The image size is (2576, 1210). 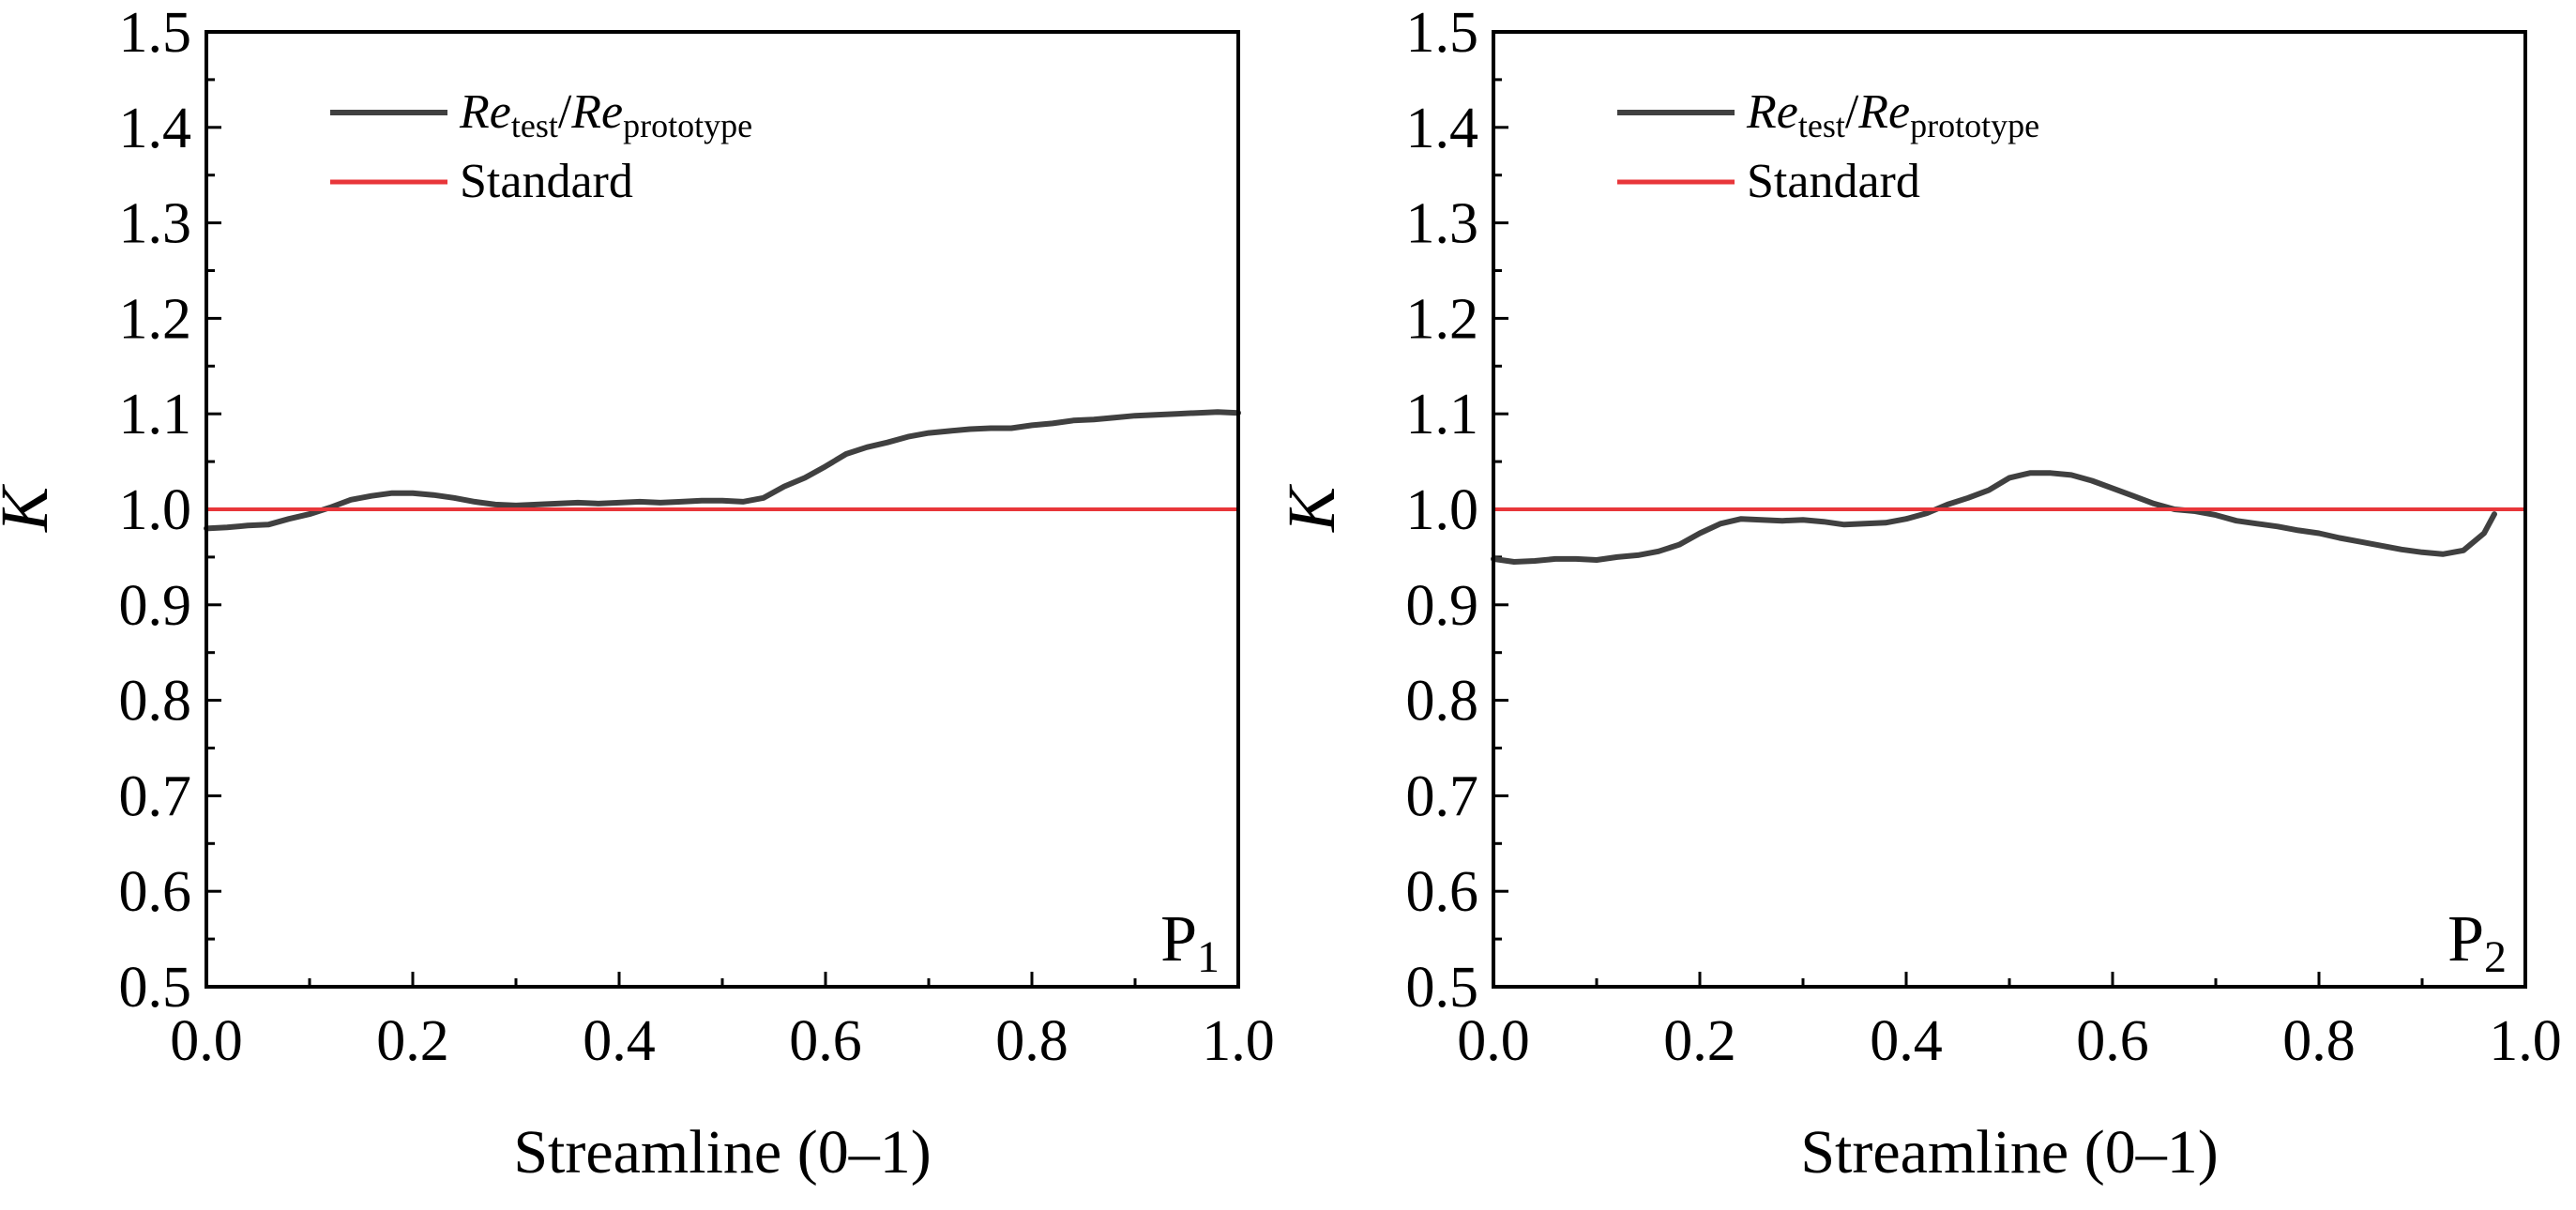 I want to click on panel-label-sub: 1, so click(x=1208, y=957).